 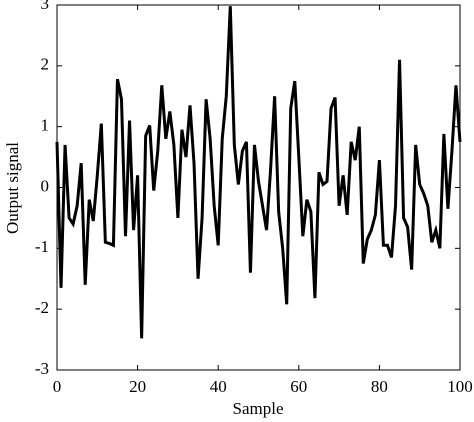 What do you see at coordinates (379, 386) in the screenshot?
I see `x-tick-label: 80` at bounding box center [379, 386].